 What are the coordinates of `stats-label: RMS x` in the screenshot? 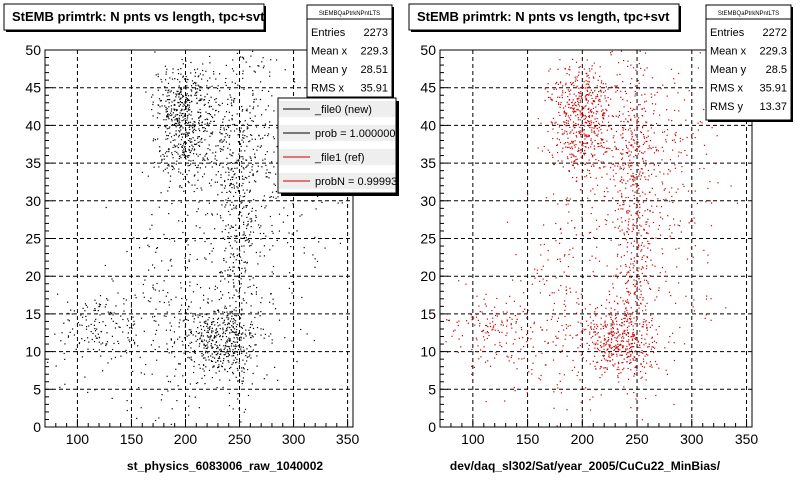 It's located at (328, 89).